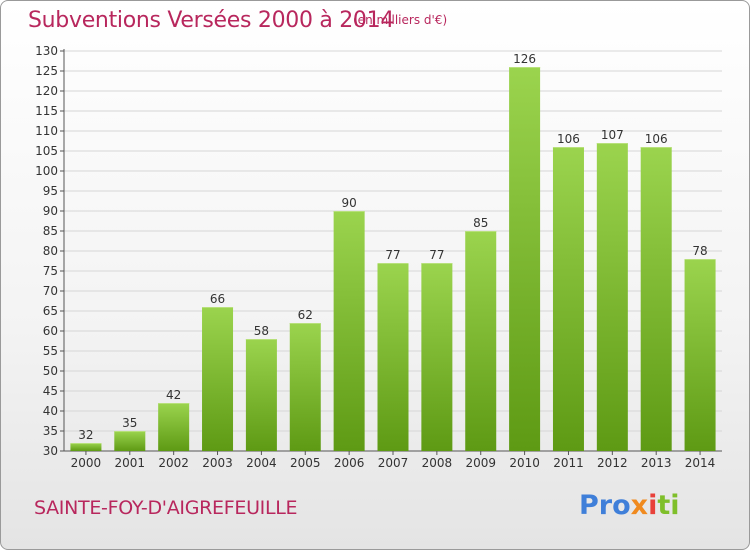 Image resolution: width=750 pixels, height=550 pixels. What do you see at coordinates (173, 395) in the screenshot?
I see `data-label: 42` at bounding box center [173, 395].